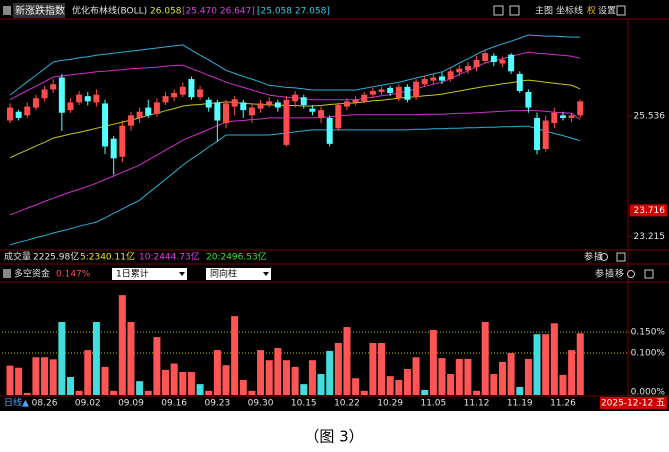 This screenshot has height=452, width=669. What do you see at coordinates (40, 10) in the screenshot?
I see `chart-title: 新涨跌指数` at bounding box center [40, 10].